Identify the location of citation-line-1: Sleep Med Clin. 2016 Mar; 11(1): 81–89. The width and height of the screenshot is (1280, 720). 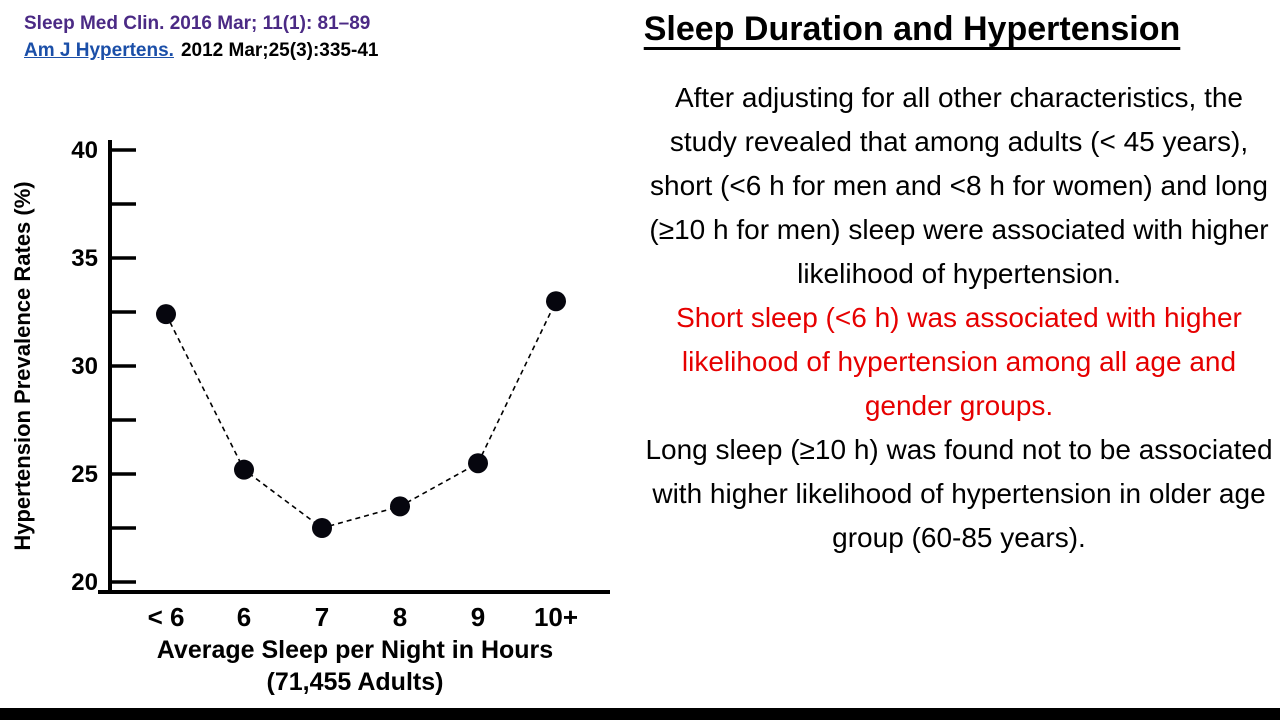
(197, 23).